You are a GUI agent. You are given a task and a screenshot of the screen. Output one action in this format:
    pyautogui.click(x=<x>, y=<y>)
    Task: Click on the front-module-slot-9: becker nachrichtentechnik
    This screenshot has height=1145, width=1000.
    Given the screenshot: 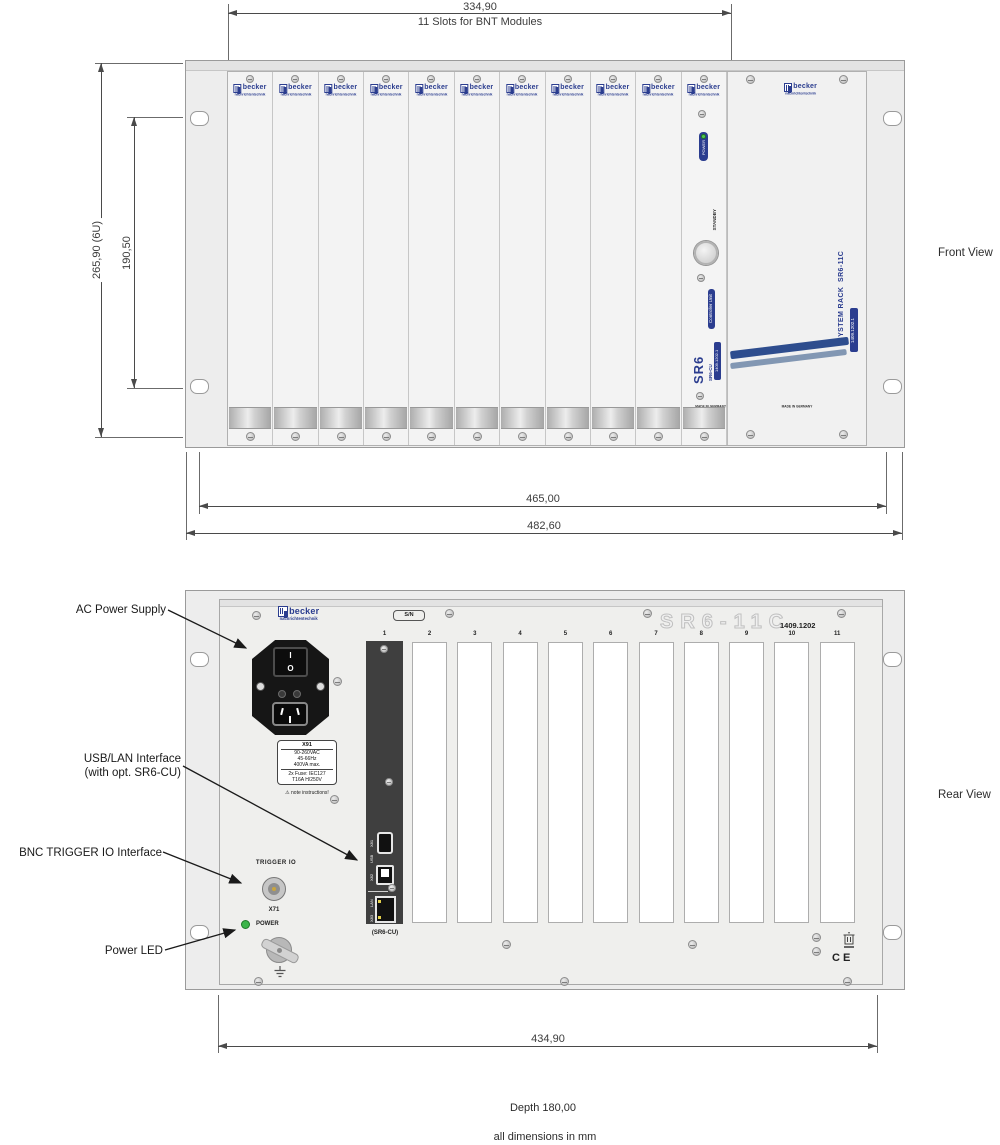 What is the action you would take?
    pyautogui.click(x=613, y=258)
    